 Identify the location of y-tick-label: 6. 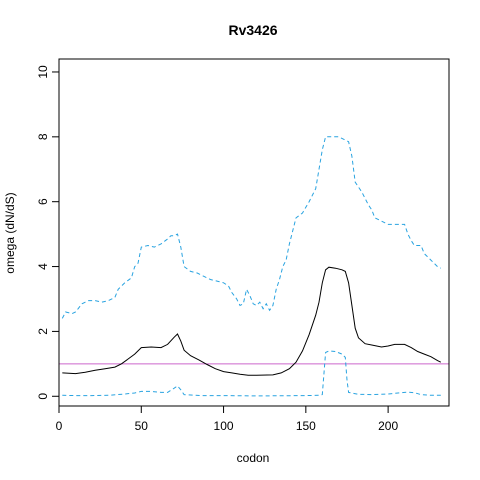
(43, 201).